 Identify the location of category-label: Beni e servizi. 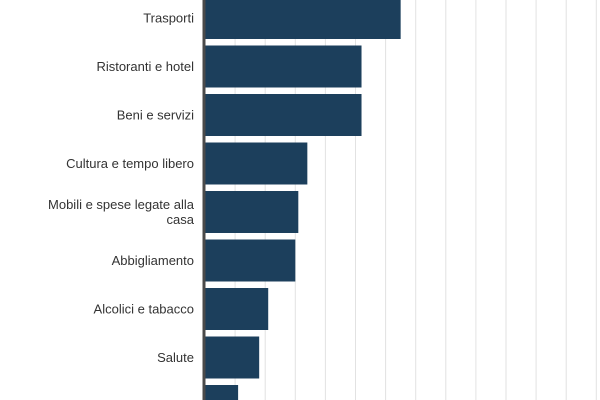
(155, 115).